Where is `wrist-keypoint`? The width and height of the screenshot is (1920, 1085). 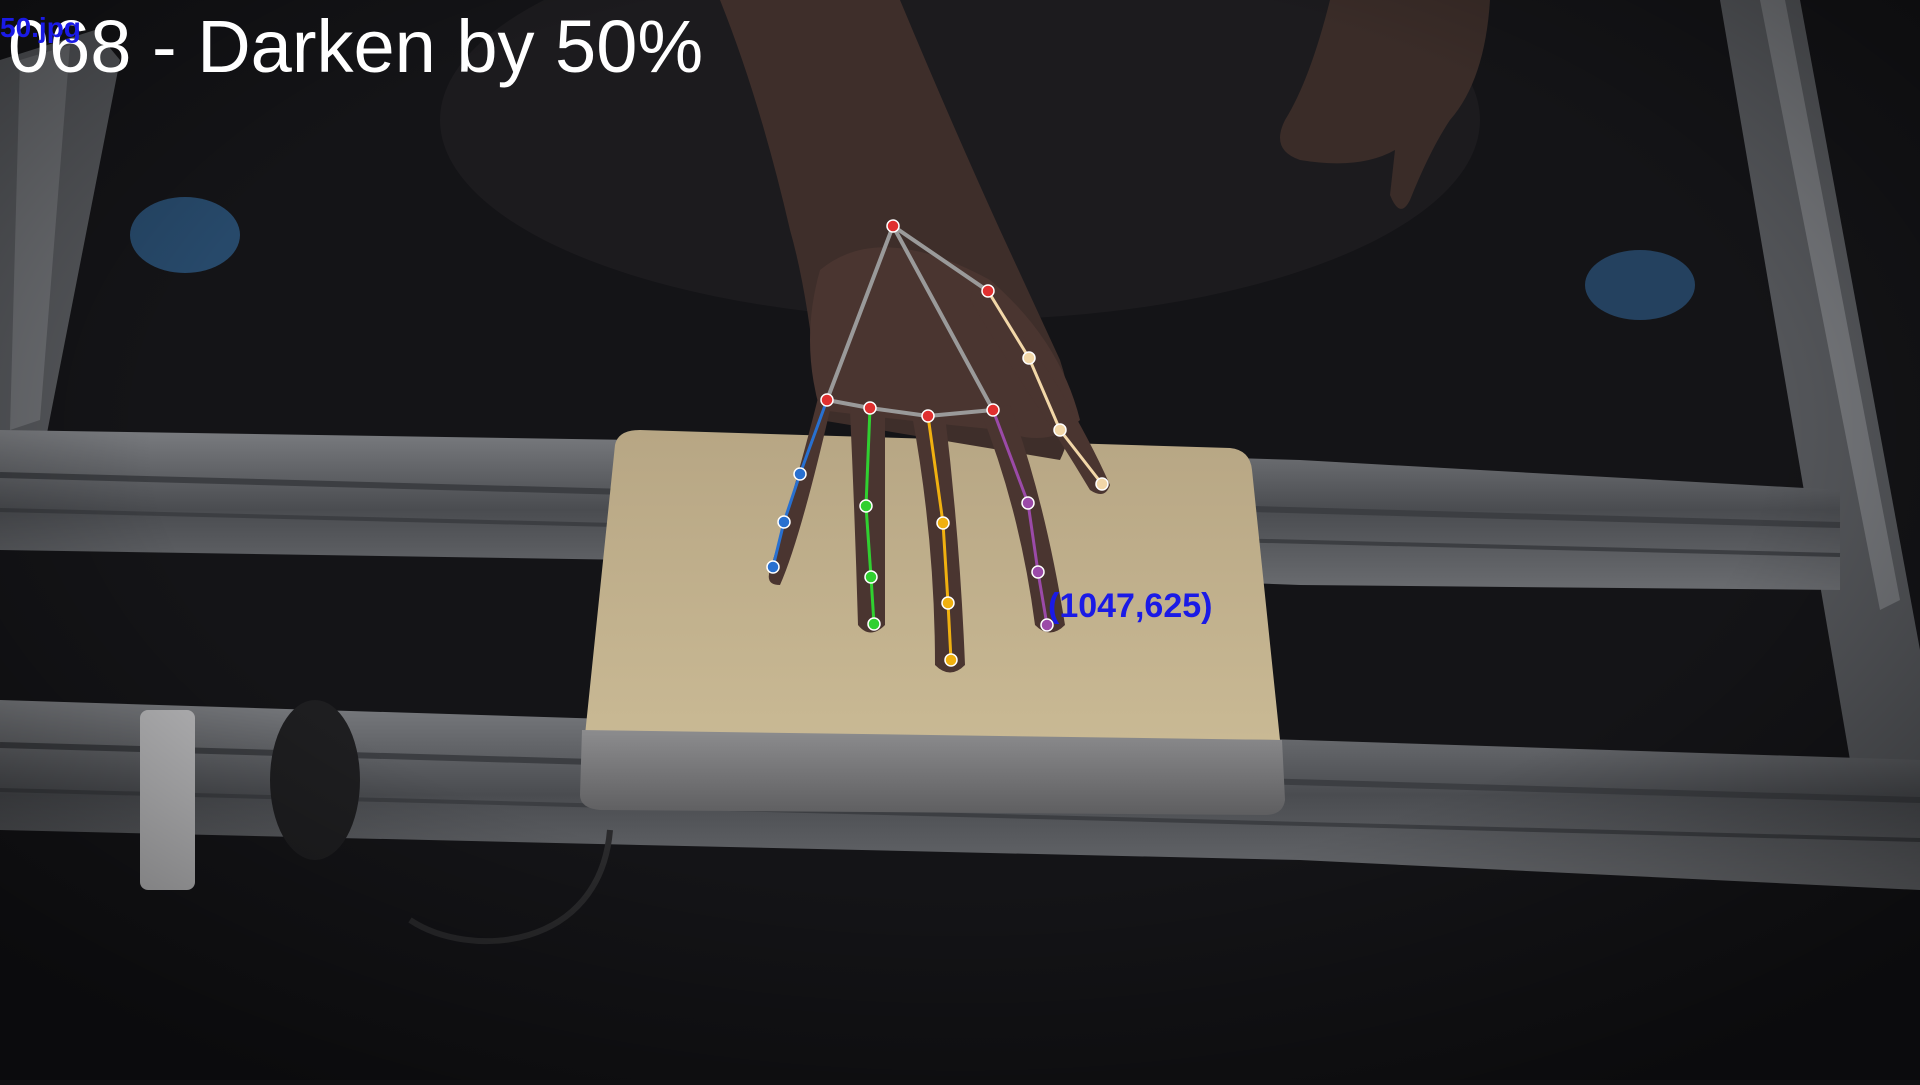 wrist-keypoint is located at coordinates (893, 226).